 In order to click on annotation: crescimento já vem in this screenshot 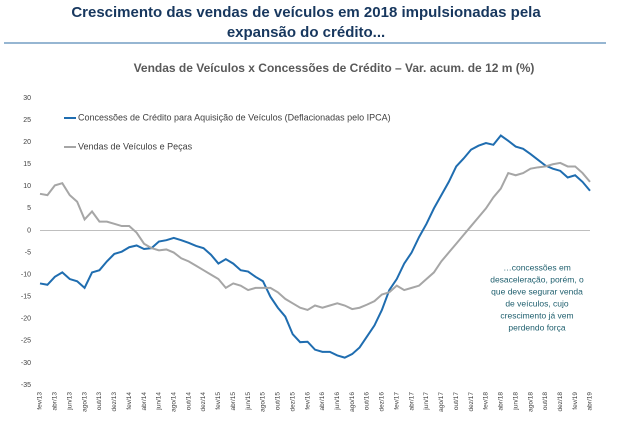, I will do `click(536, 315)`.